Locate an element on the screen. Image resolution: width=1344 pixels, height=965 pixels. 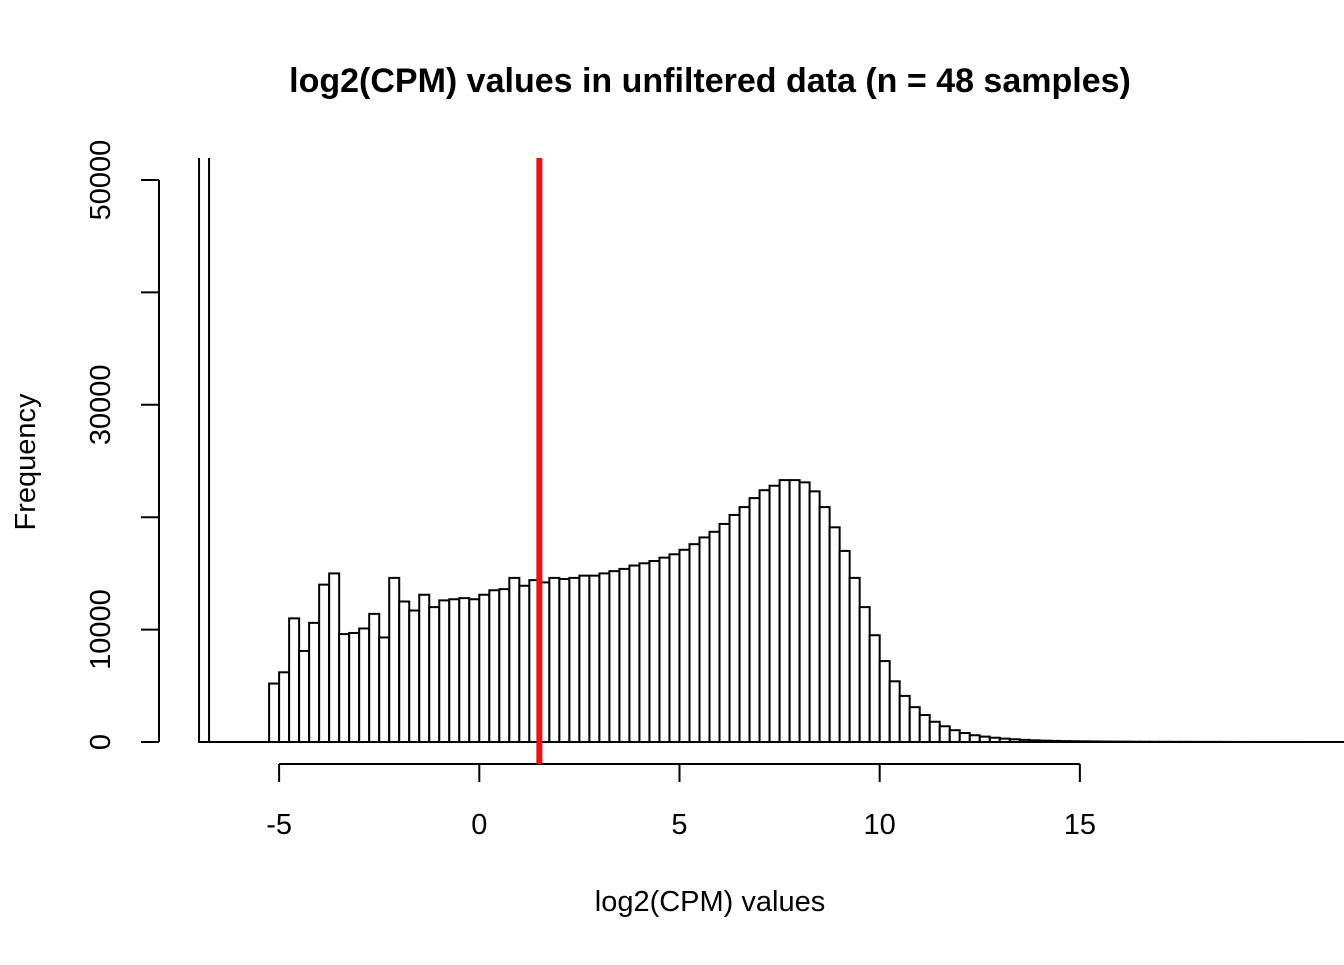
y-tick-label: 50000 is located at coordinates (101, 180).